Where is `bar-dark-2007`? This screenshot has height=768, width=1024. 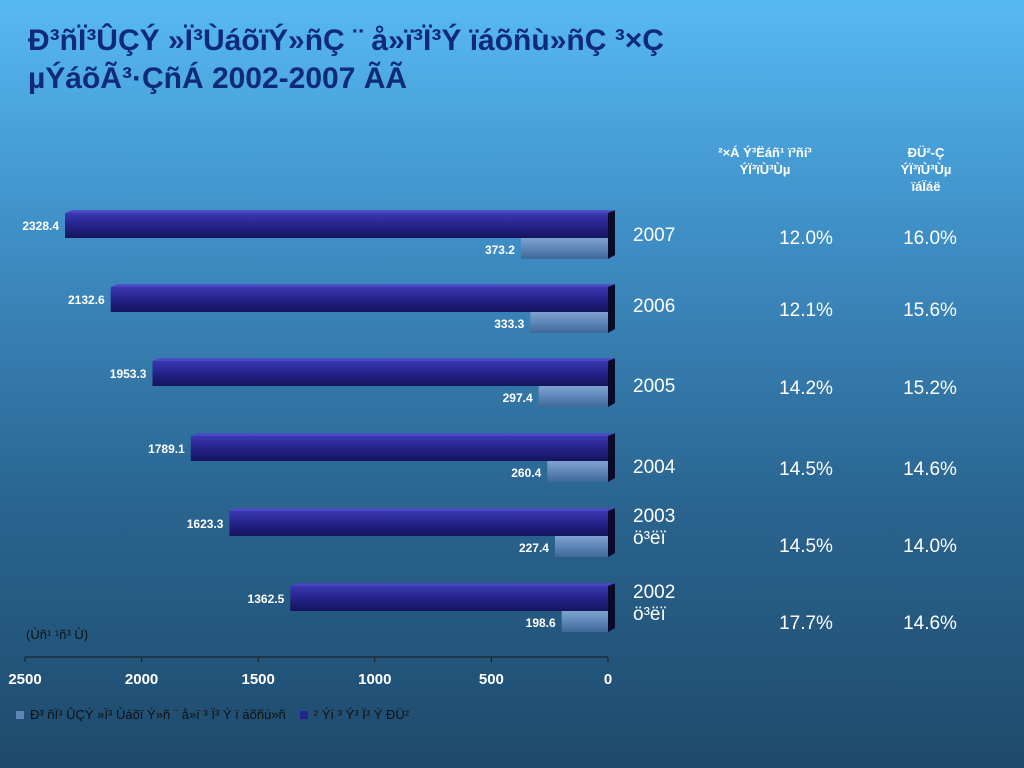 bar-dark-2007 is located at coordinates (337, 225).